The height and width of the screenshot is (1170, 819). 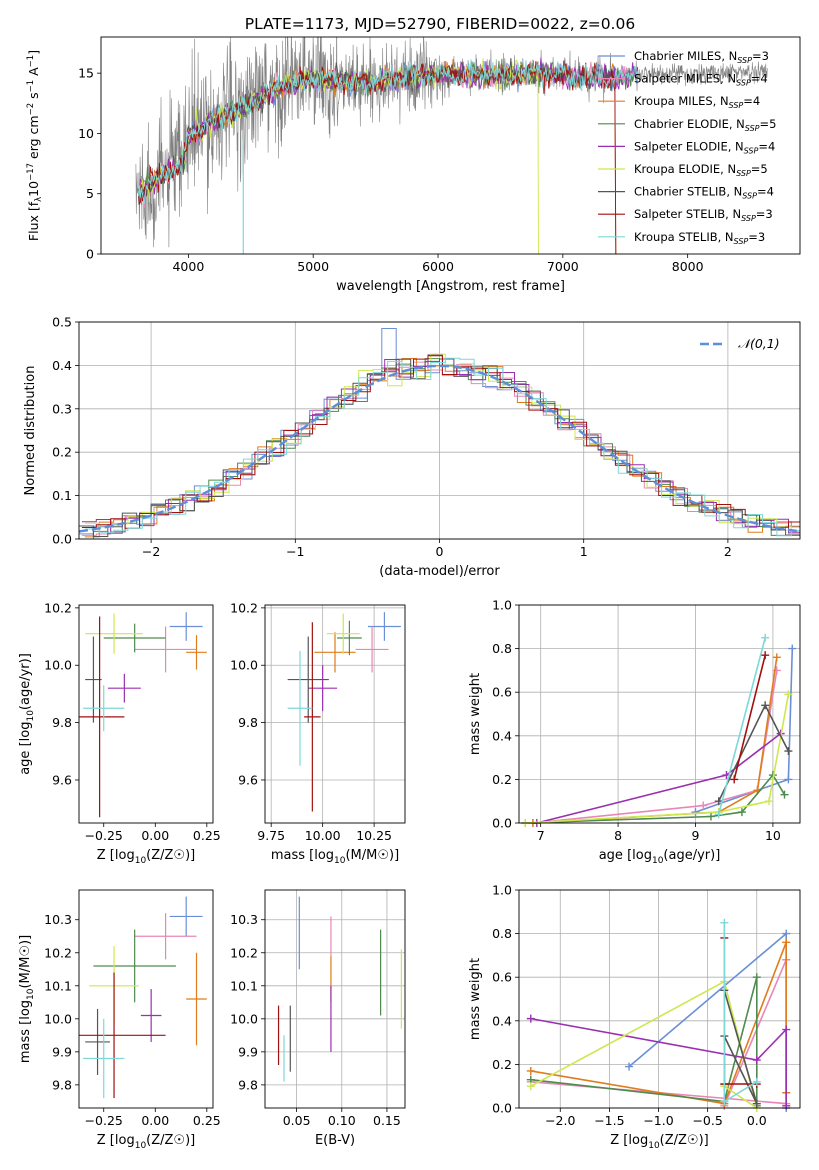 What do you see at coordinates (248, 1051) in the screenshot?
I see `y-tick-label: 9.9` at bounding box center [248, 1051].